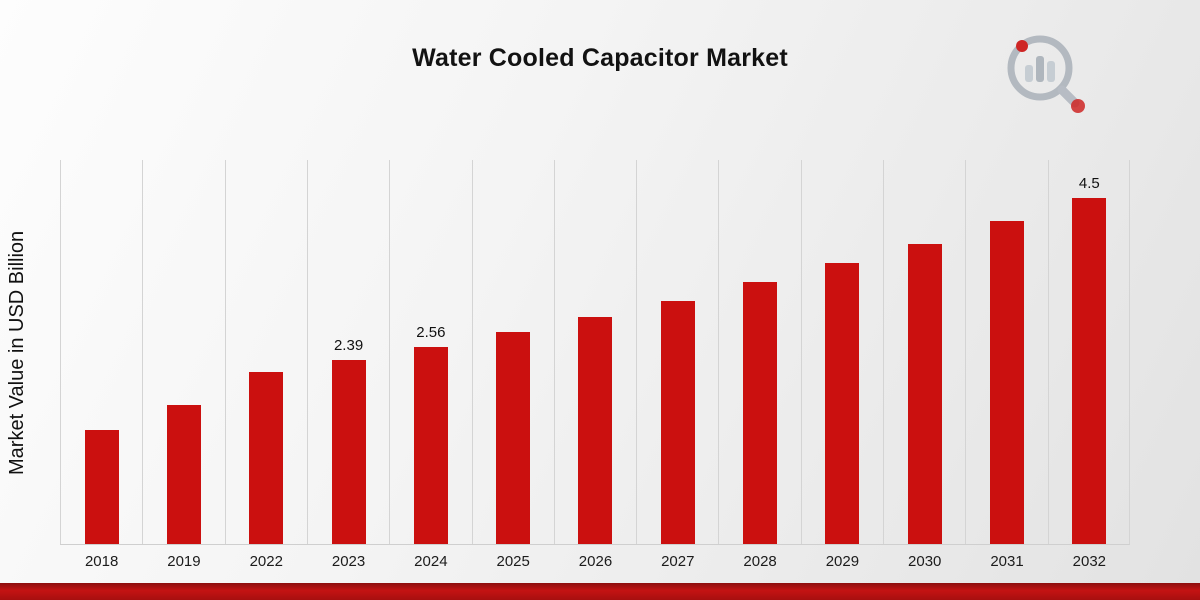 This screenshot has height=600, width=1200. Describe the element at coordinates (1089, 370) in the screenshot. I see `bar-2032` at that location.